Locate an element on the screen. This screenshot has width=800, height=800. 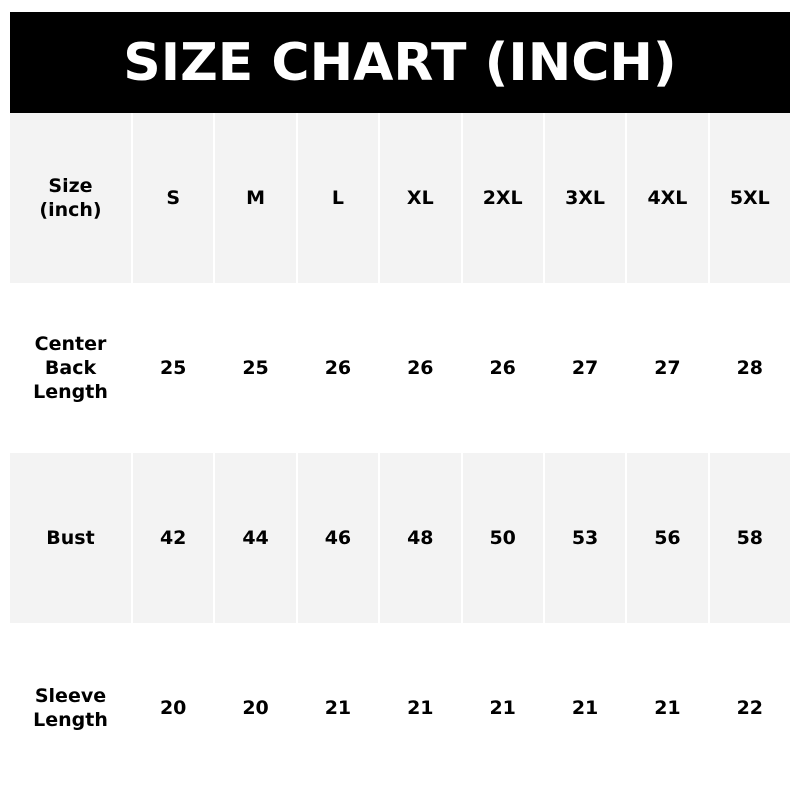
table-cell: 22 is located at coordinates (750, 708).